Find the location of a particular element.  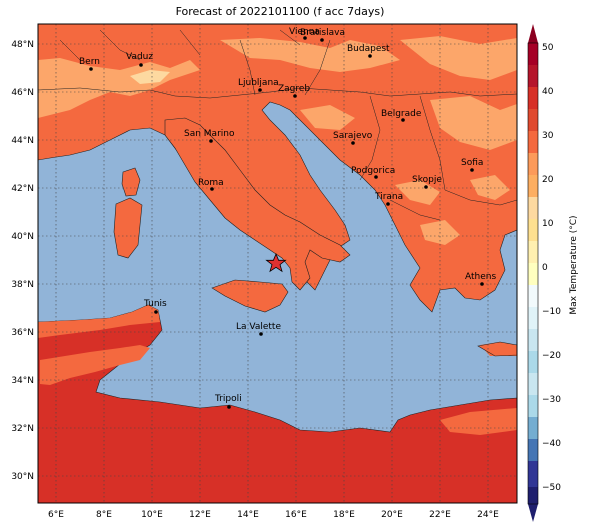

colorbar-tick: −50 is located at coordinates (551, 488).